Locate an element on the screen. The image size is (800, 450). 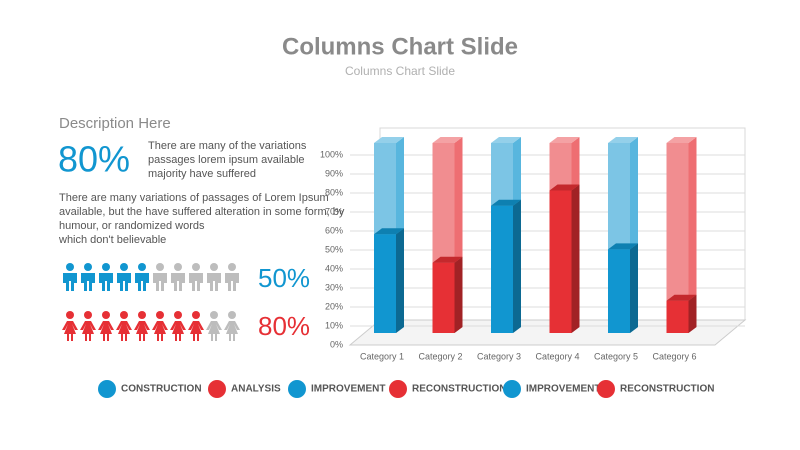
subtitle: Columns Chart Slide is located at coordinates (400, 71).